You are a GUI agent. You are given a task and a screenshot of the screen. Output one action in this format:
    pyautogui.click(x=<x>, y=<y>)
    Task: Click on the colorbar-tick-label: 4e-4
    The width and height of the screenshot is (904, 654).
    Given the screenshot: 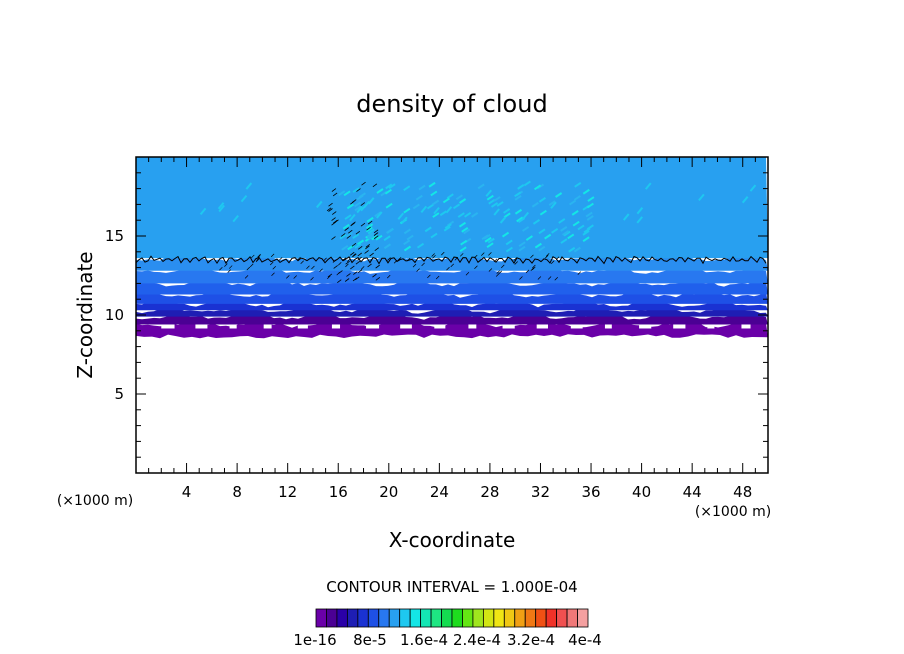 What is the action you would take?
    pyautogui.click(x=585, y=640)
    